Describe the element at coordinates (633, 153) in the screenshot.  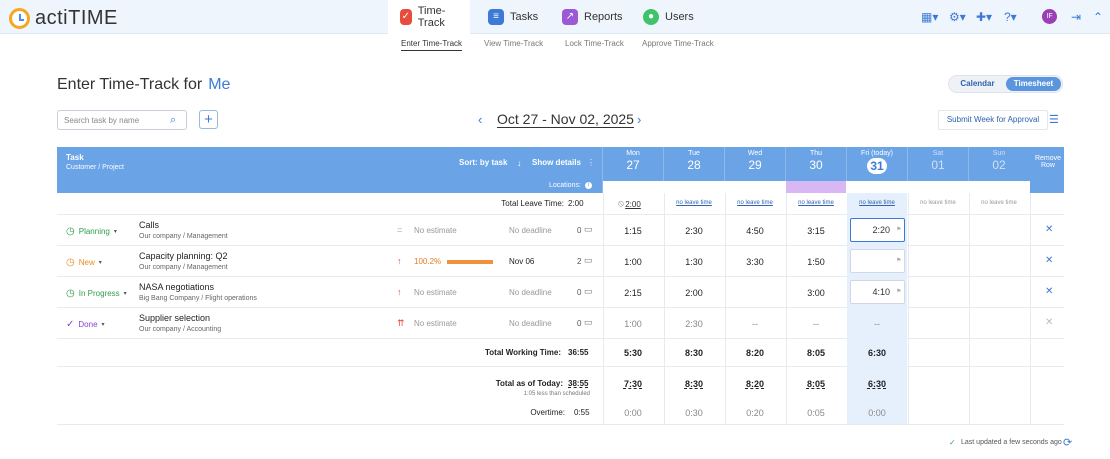
I see `day-name: Mon` at that location.